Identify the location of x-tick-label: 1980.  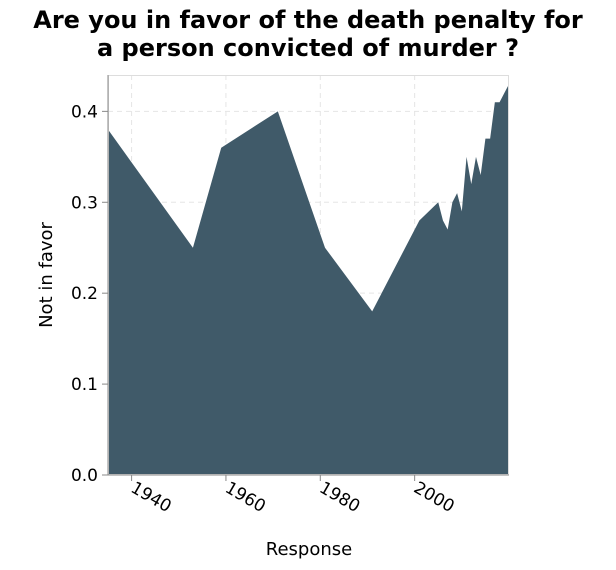
(339, 497).